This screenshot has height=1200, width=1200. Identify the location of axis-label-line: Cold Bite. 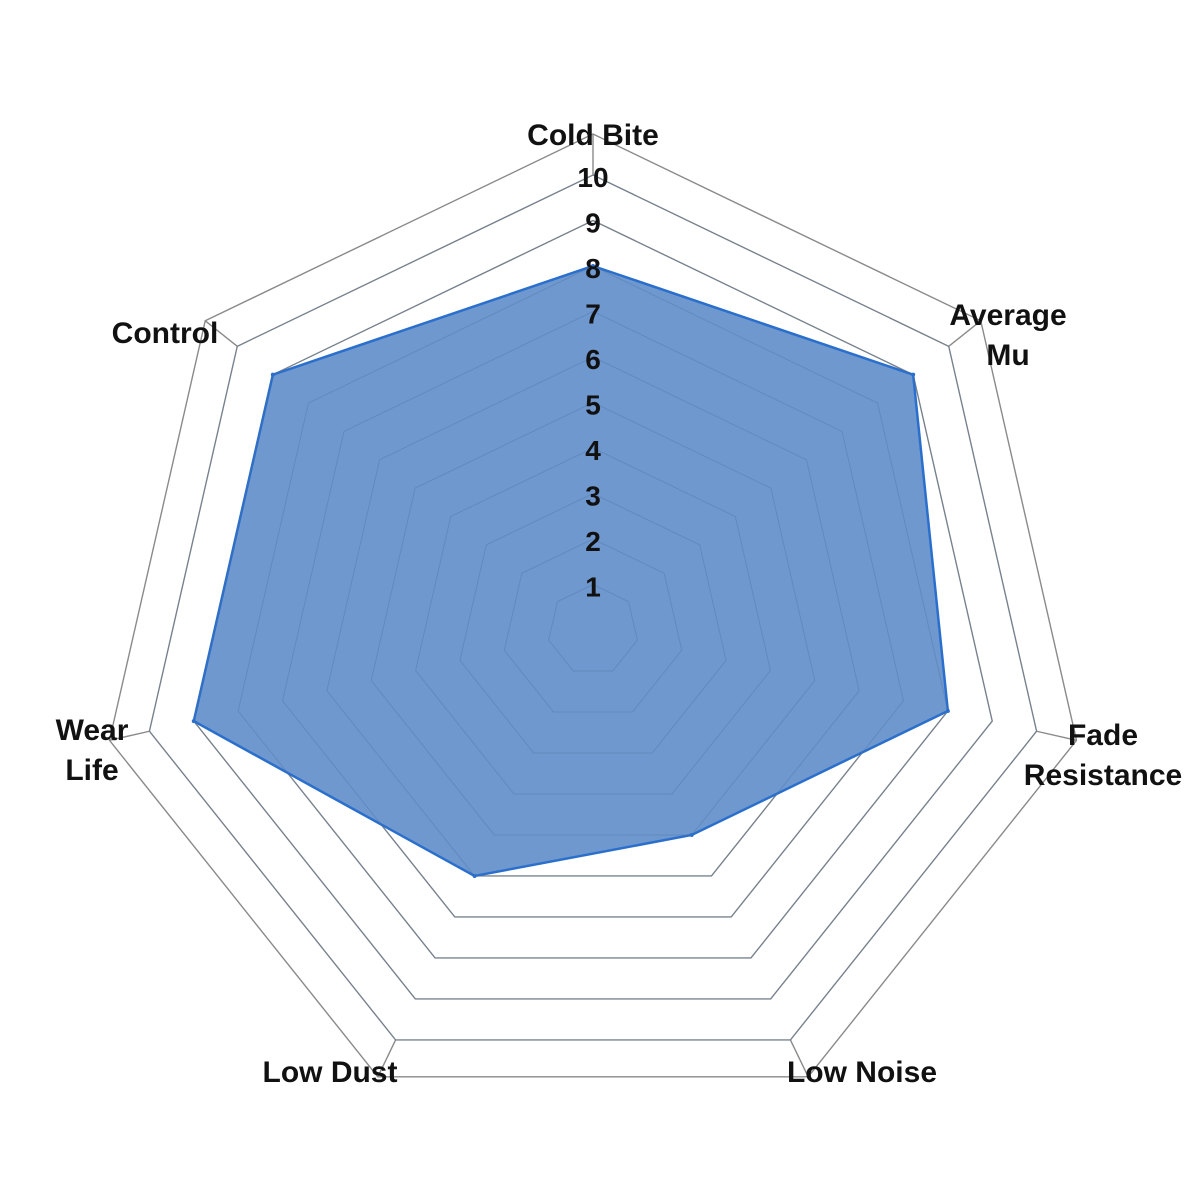
(593, 135).